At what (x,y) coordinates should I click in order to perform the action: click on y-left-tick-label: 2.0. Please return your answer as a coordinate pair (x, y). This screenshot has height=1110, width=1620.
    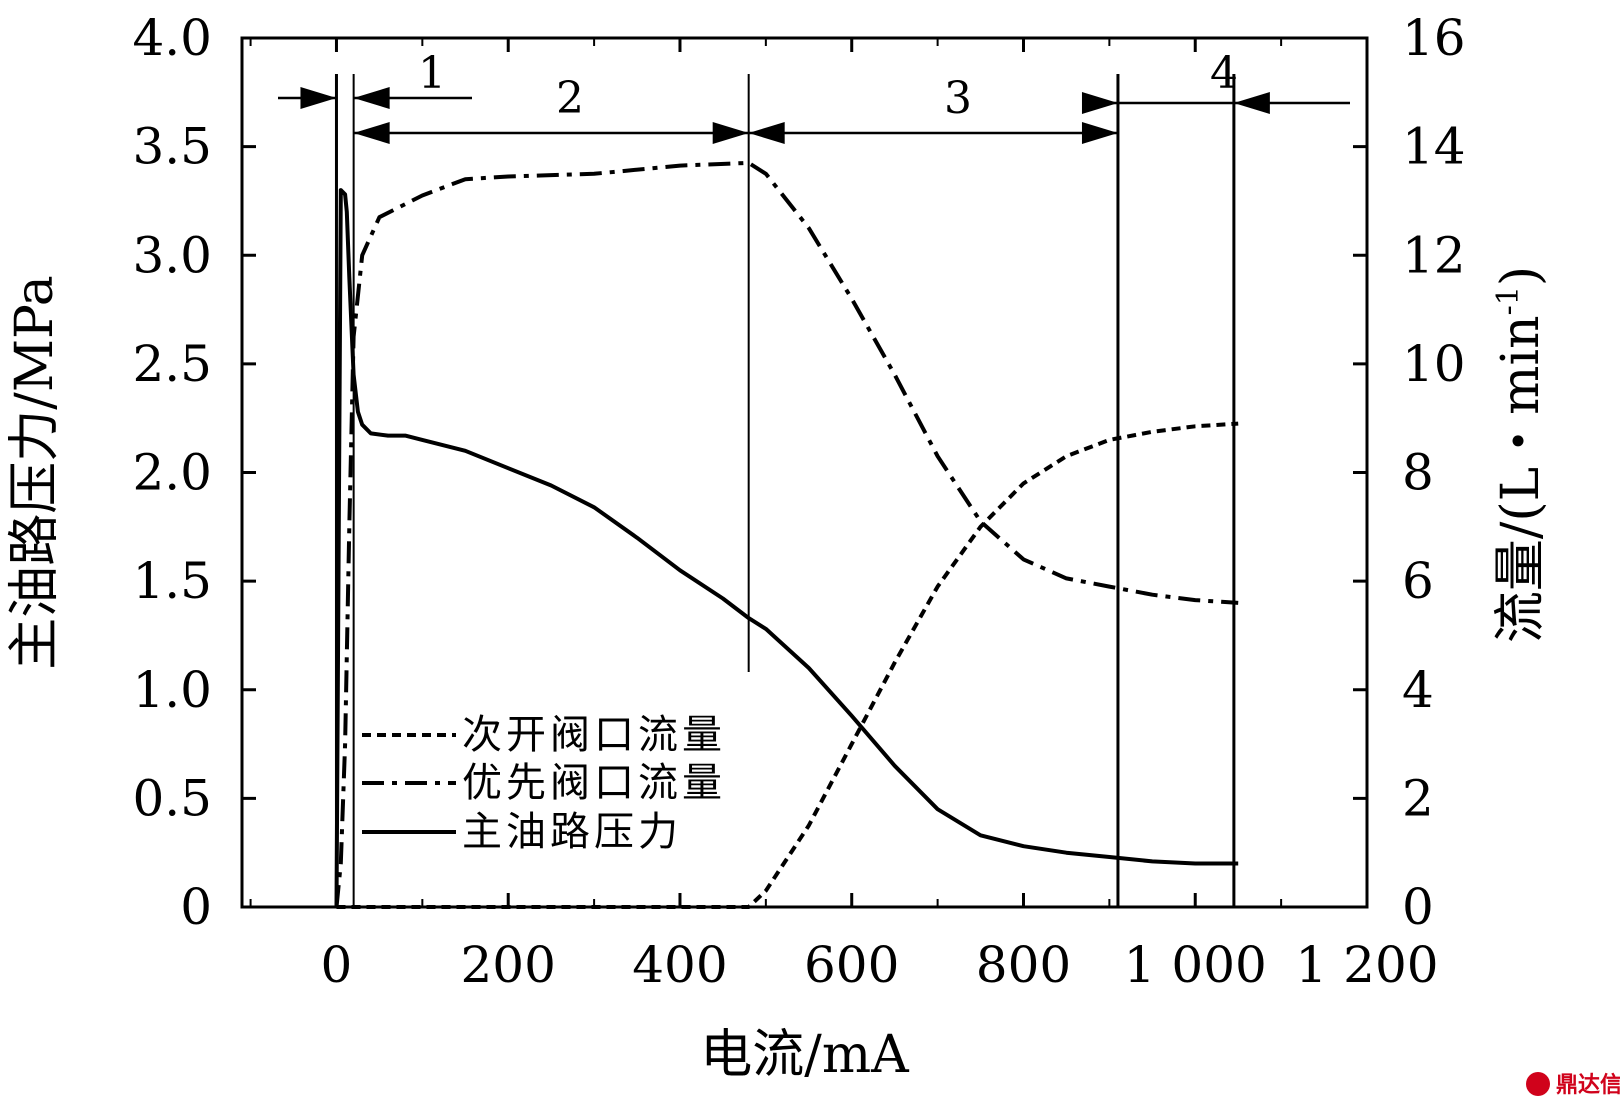
    Looking at the image, I should click on (172, 473).